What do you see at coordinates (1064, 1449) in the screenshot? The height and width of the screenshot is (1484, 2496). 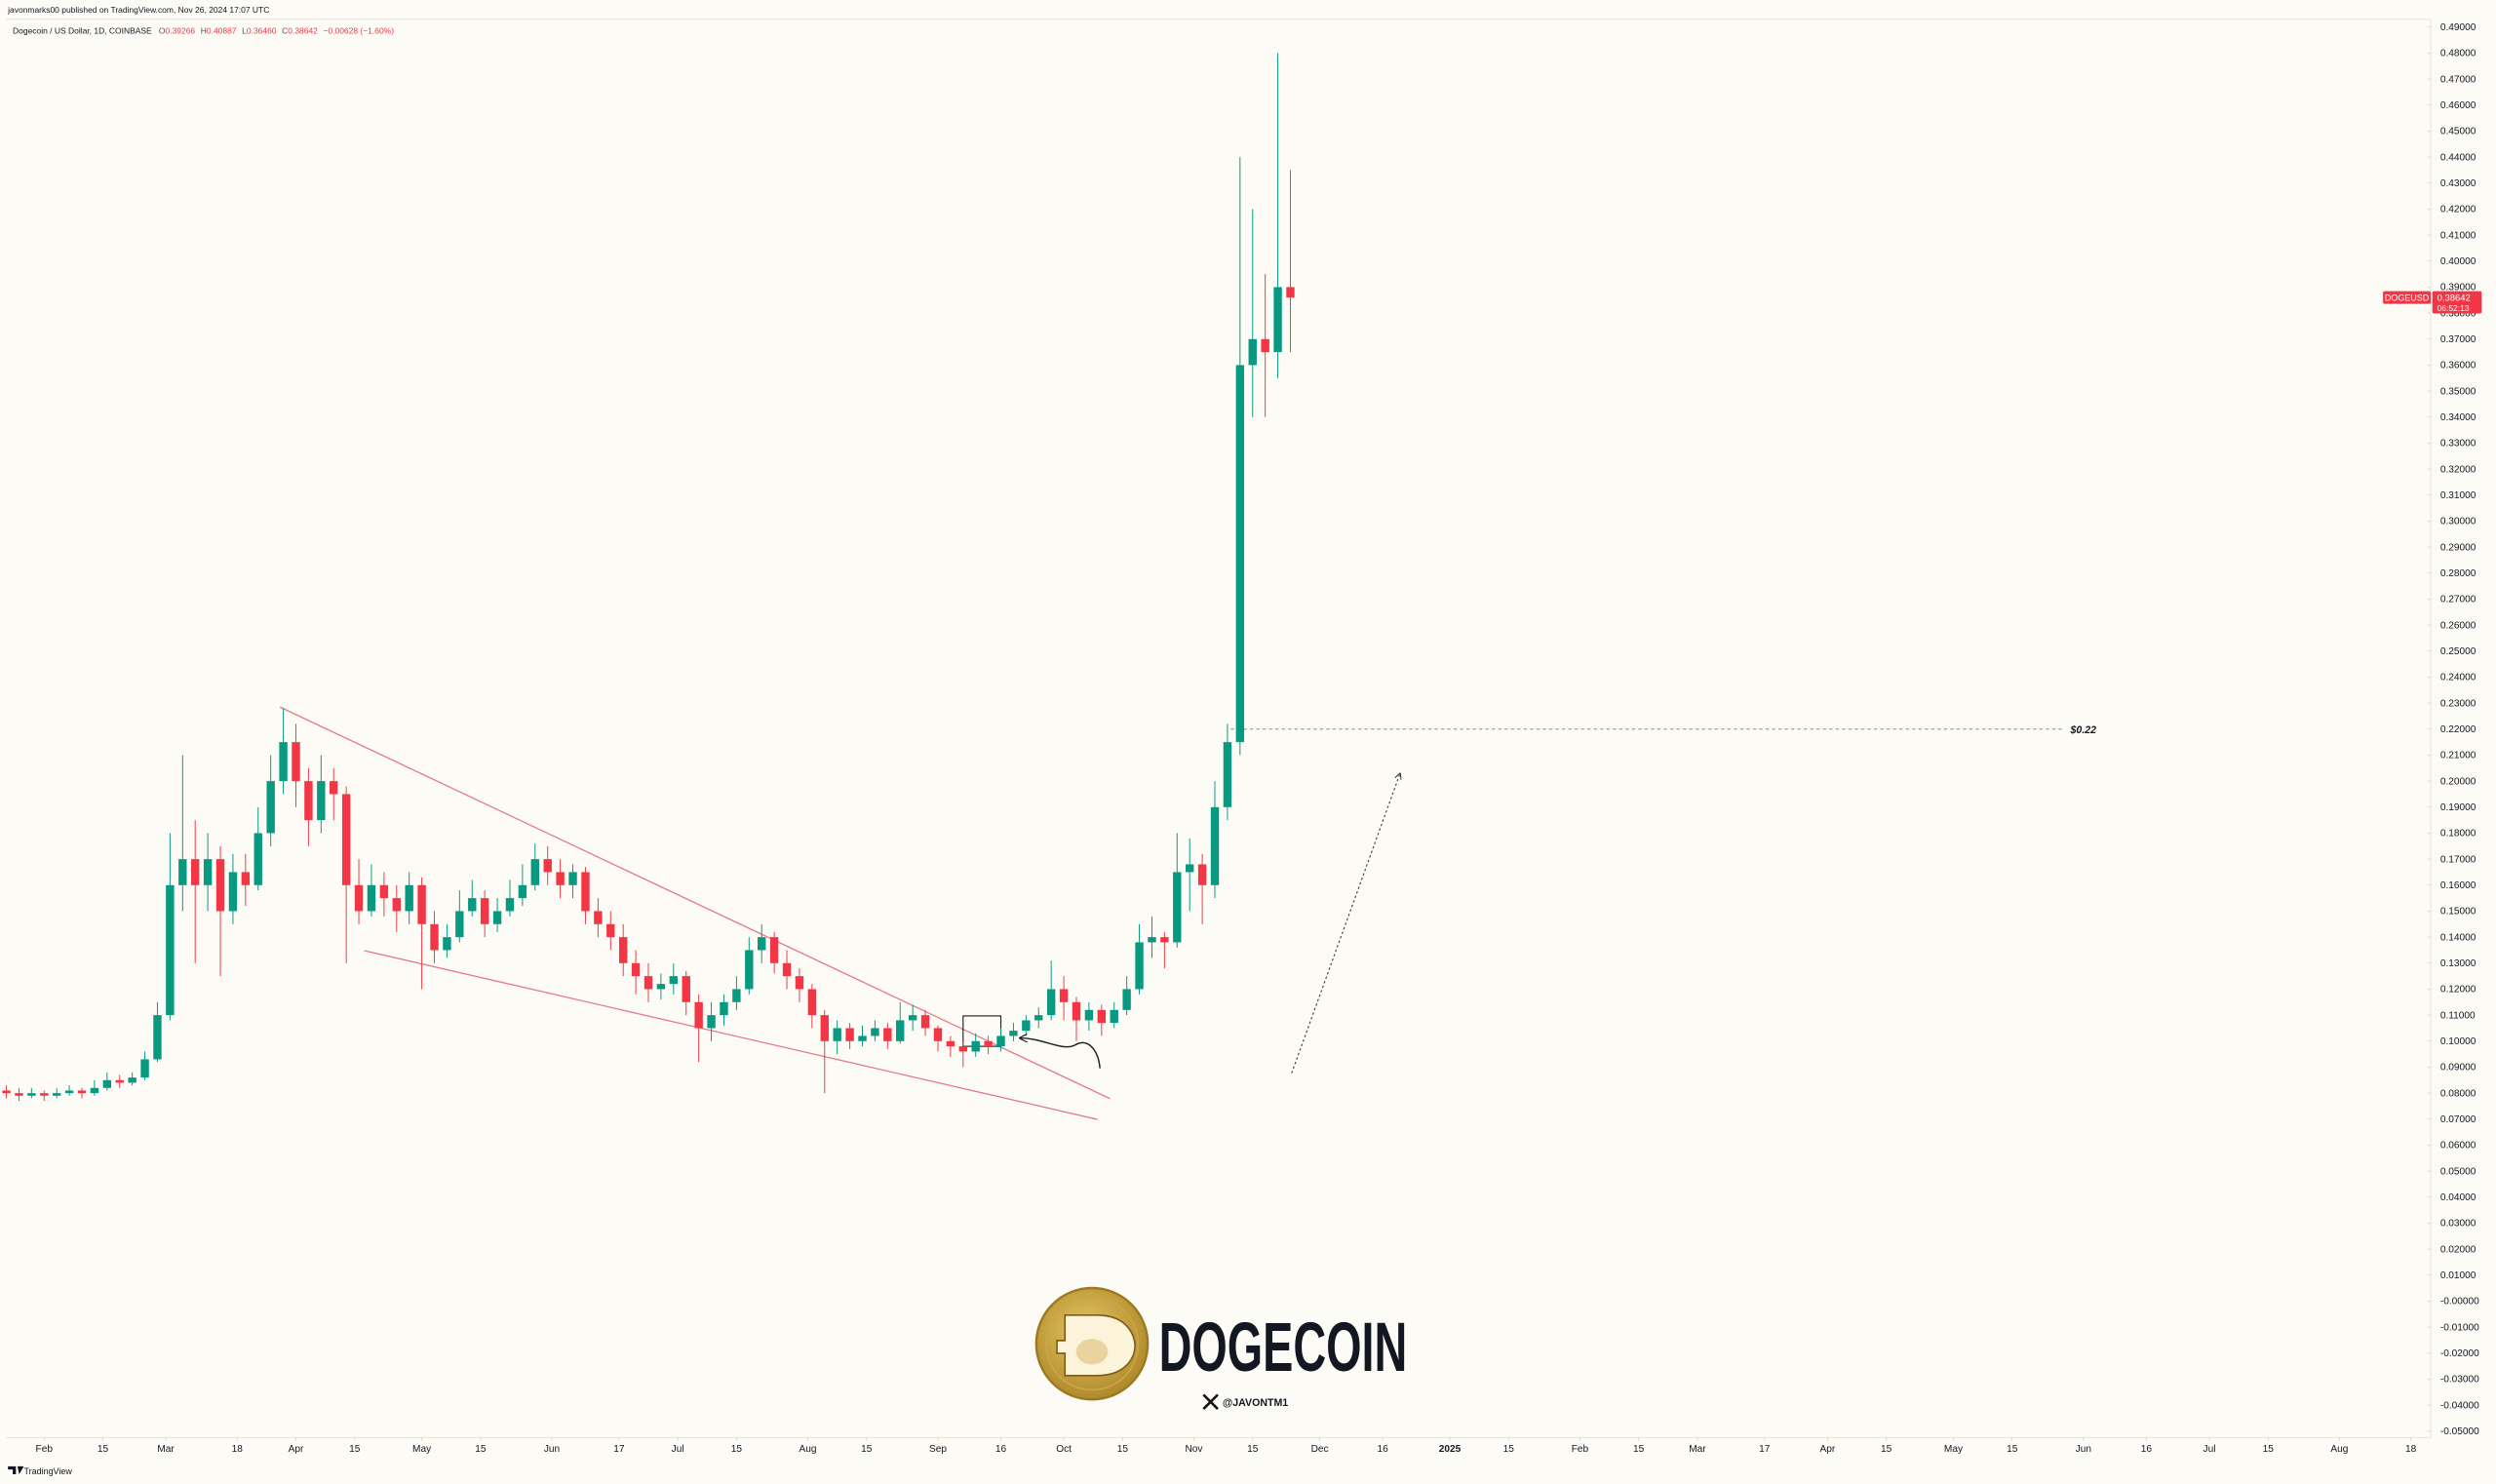 I see `x-tick-label: Oct` at bounding box center [1064, 1449].